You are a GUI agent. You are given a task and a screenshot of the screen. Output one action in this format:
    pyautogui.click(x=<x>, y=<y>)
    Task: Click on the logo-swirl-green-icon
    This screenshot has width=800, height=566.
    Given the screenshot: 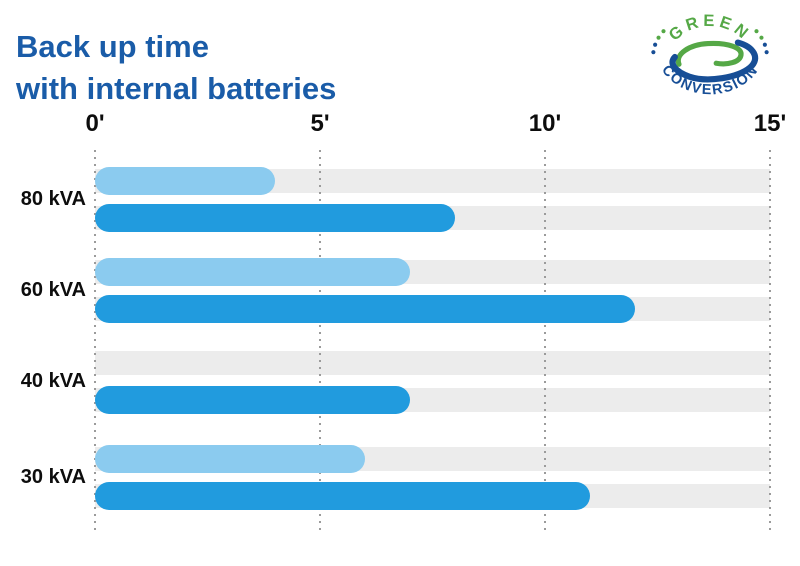 What is the action you would take?
    pyautogui.click(x=709, y=53)
    